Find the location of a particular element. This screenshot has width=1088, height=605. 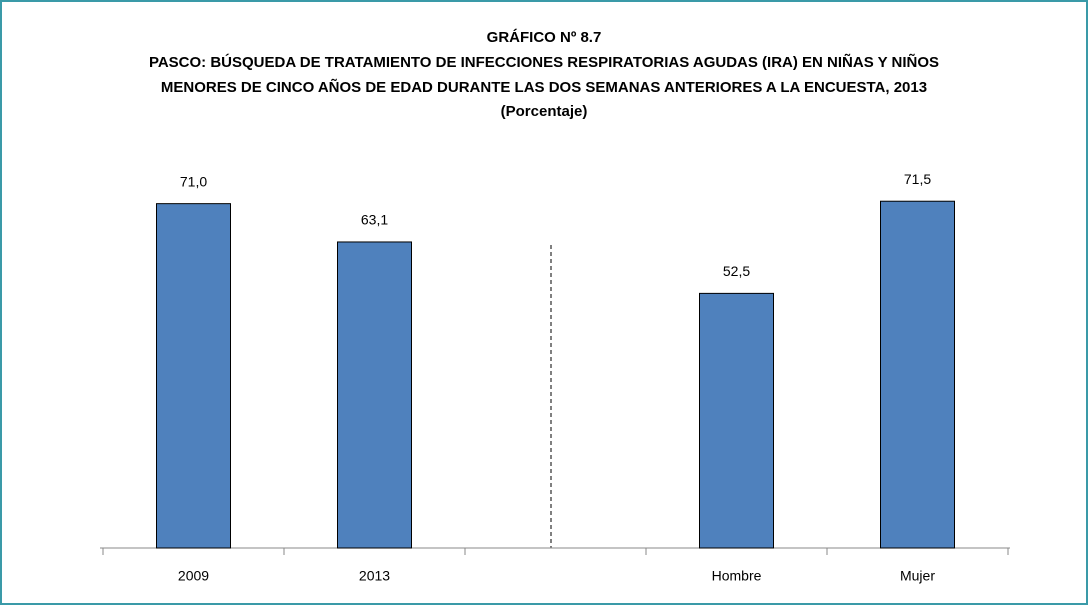

data-label: 71,5 is located at coordinates (917, 179).